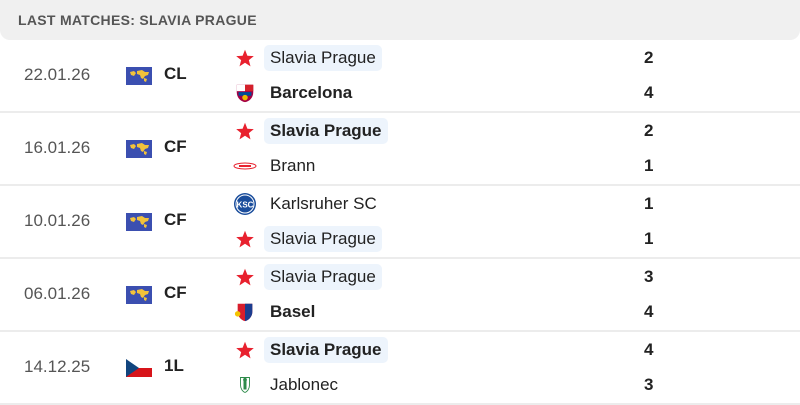 The image size is (800, 405). What do you see at coordinates (137, 20) in the screenshot?
I see `section-title: LAST MATCHES: SLAVIA PRAGUE` at bounding box center [137, 20].